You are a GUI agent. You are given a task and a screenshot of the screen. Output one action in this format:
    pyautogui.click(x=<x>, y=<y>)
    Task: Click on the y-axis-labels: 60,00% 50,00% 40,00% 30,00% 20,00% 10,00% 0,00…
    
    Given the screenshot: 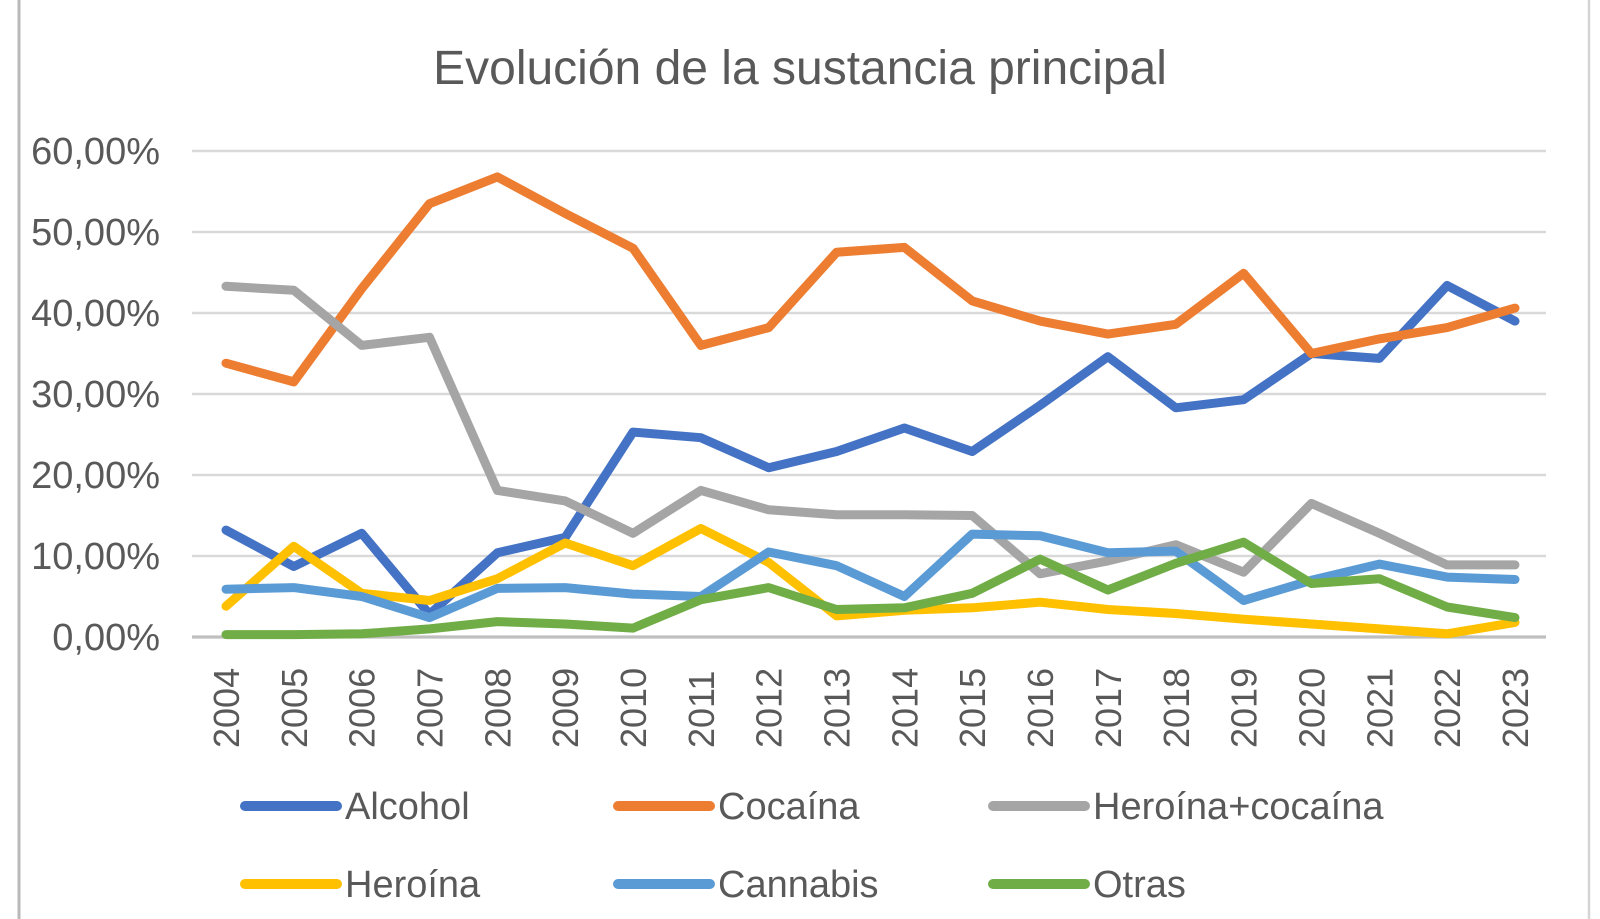 What is the action you would take?
    pyautogui.click(x=95, y=395)
    